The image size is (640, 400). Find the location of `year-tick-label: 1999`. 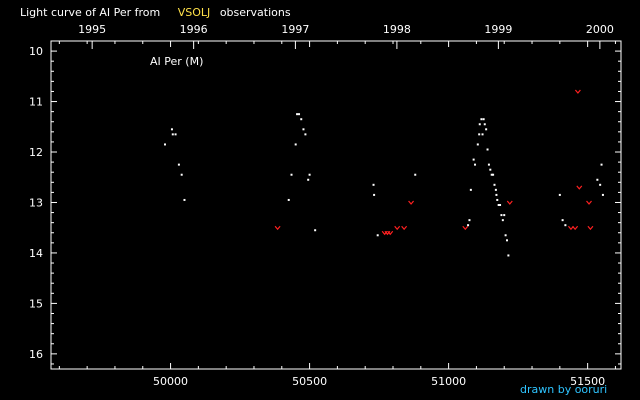

year-tick-label: 1999 is located at coordinates (498, 29).